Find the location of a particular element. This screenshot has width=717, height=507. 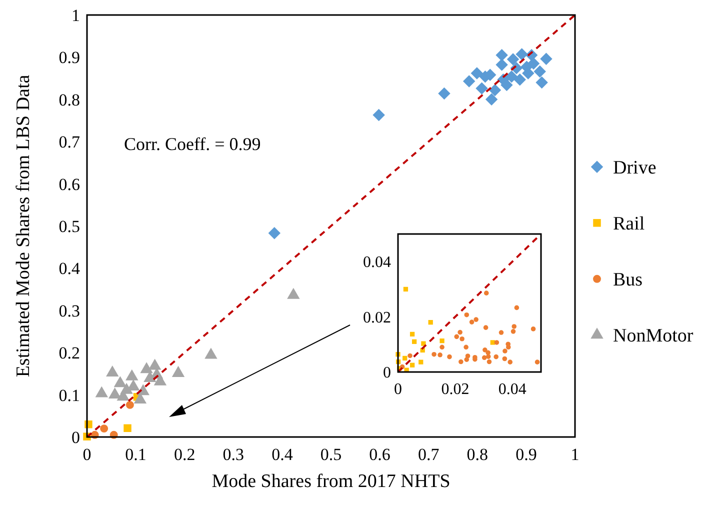

x-tick-label: 0.1 is located at coordinates (135, 454).